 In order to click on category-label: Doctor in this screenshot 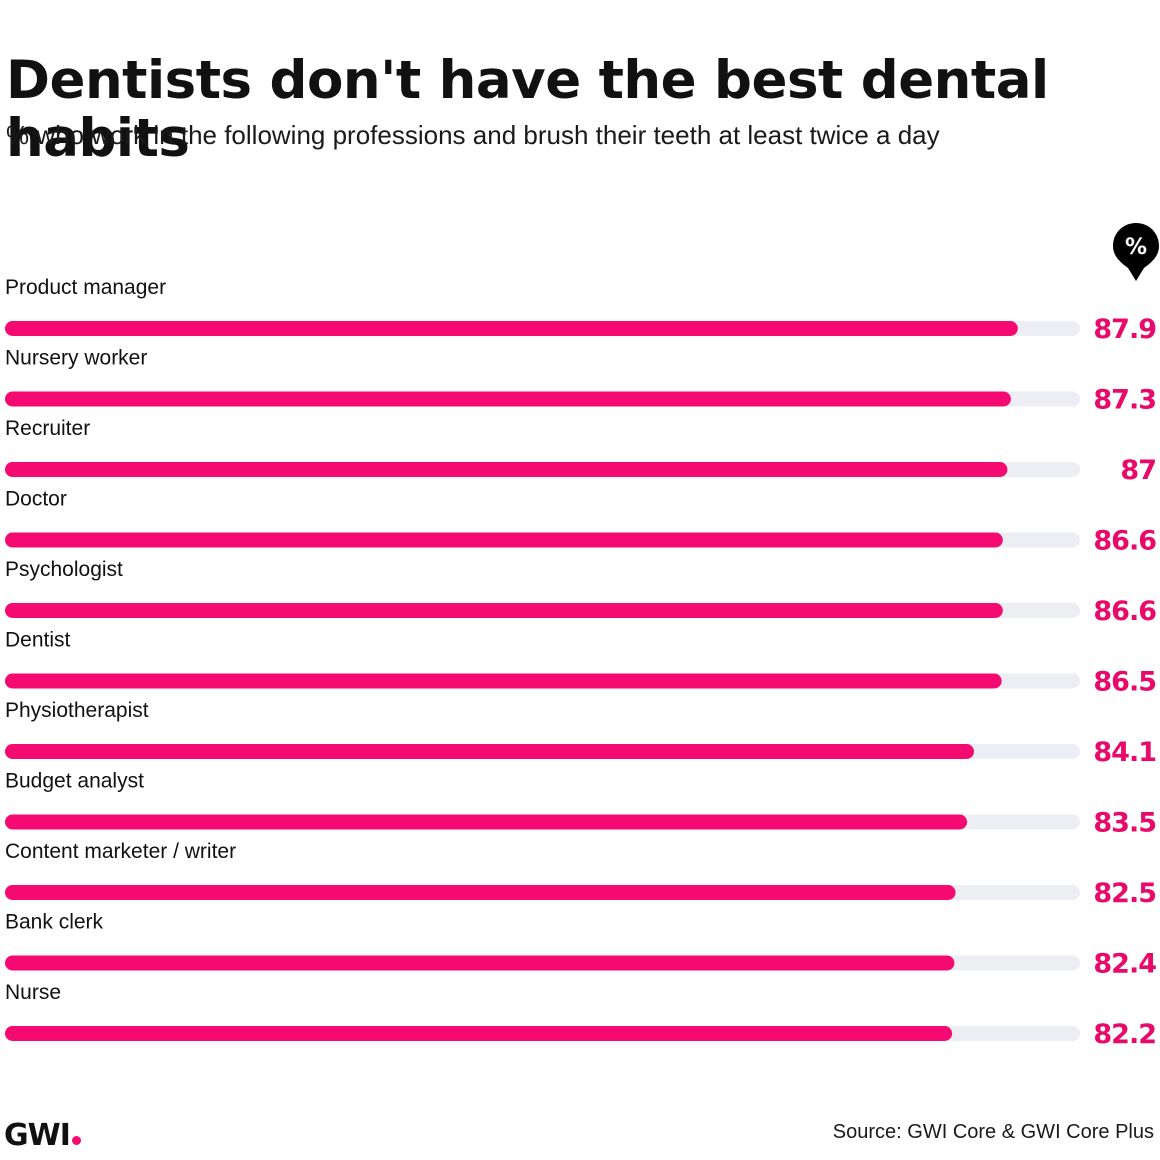, I will do `click(36, 499)`.